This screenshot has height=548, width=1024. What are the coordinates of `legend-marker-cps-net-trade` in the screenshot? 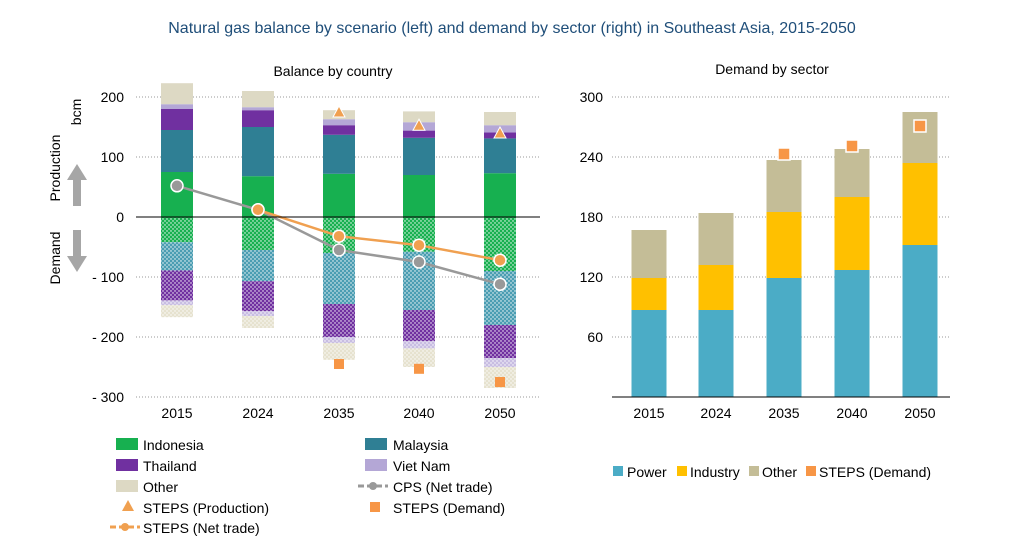 It's located at (373, 486).